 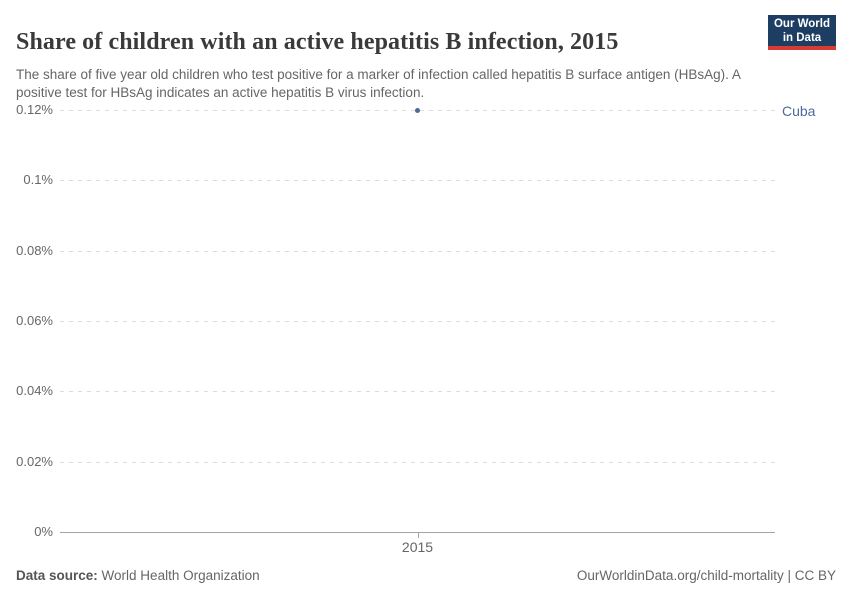 What do you see at coordinates (799, 111) in the screenshot?
I see `entity-label-cuba: Cuba` at bounding box center [799, 111].